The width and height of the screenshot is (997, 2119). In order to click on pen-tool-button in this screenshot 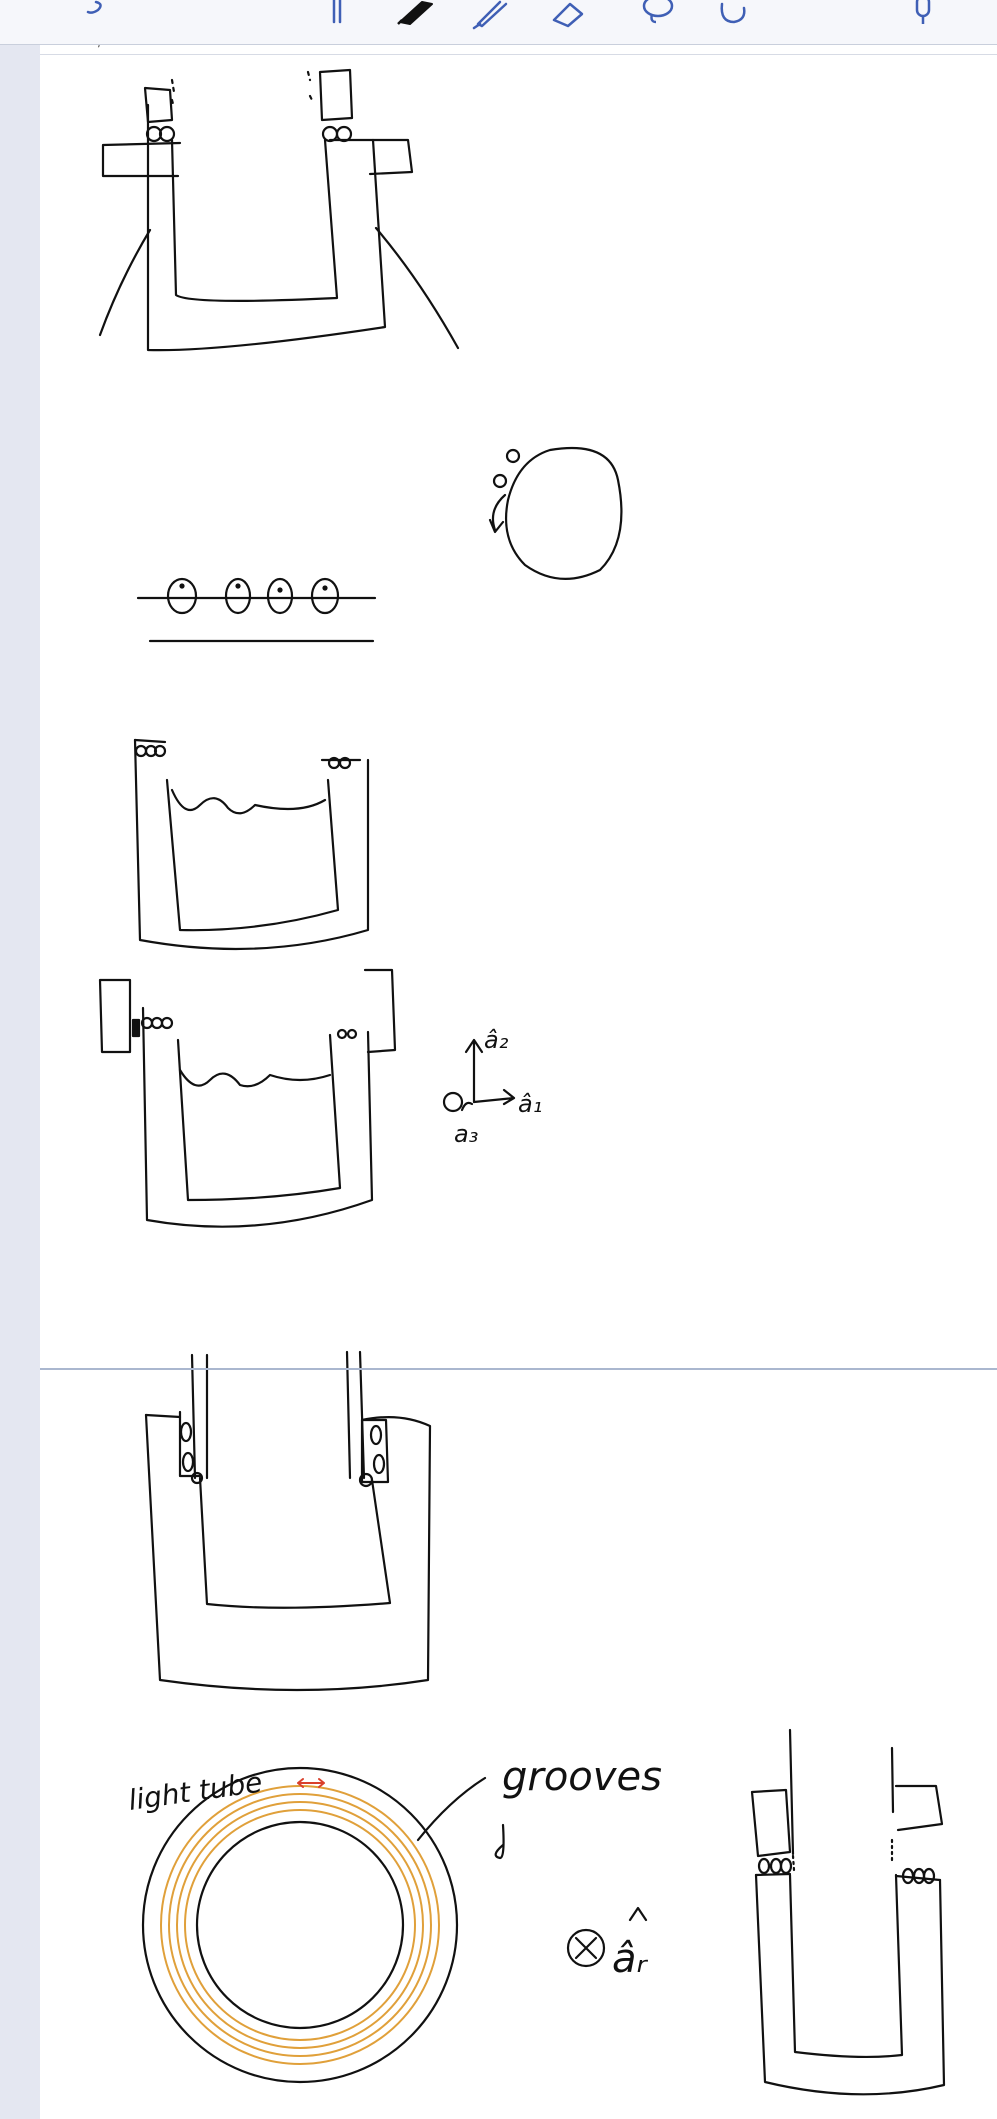, I will do `click(415, 22)`.